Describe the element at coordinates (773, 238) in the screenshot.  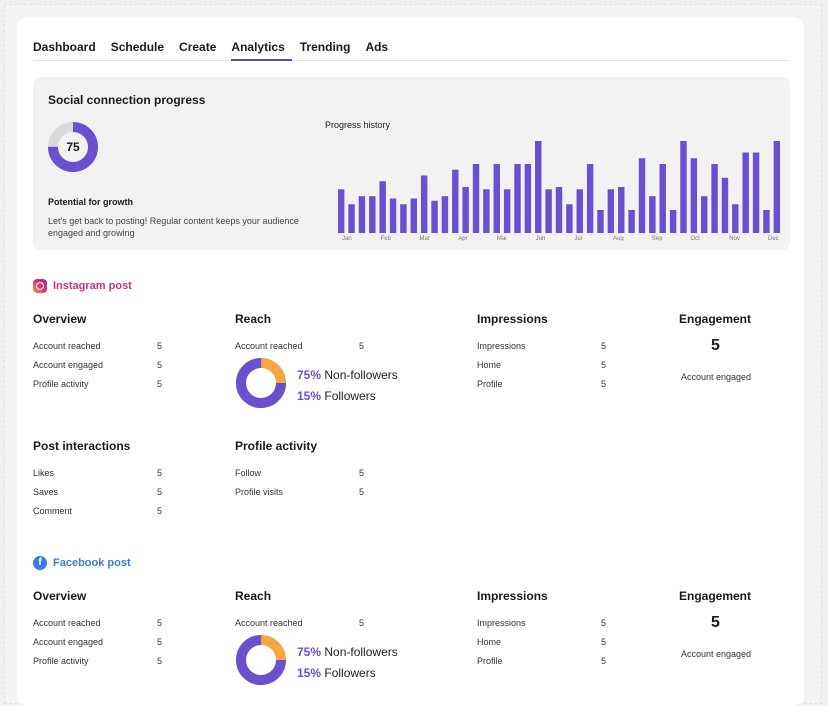
I see `month-tick-label: Dec` at that location.